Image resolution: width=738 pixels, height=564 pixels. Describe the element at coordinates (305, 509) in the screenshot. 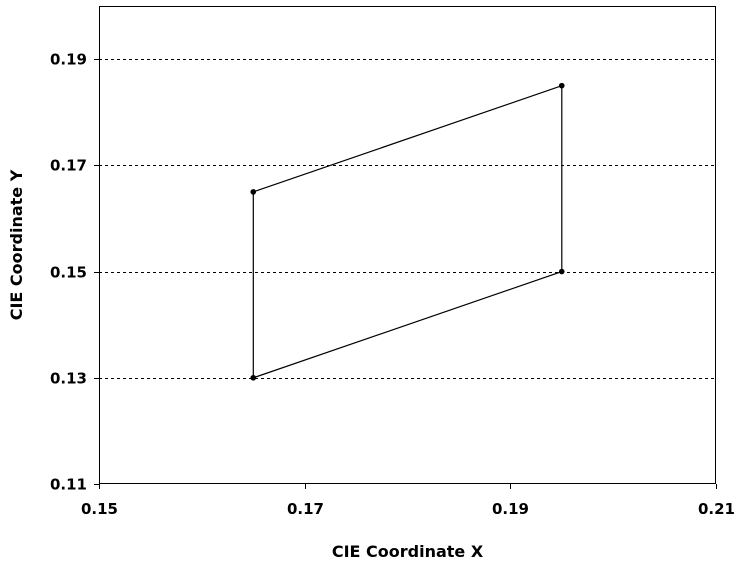

I see `x-tick-label: 0.17` at that location.